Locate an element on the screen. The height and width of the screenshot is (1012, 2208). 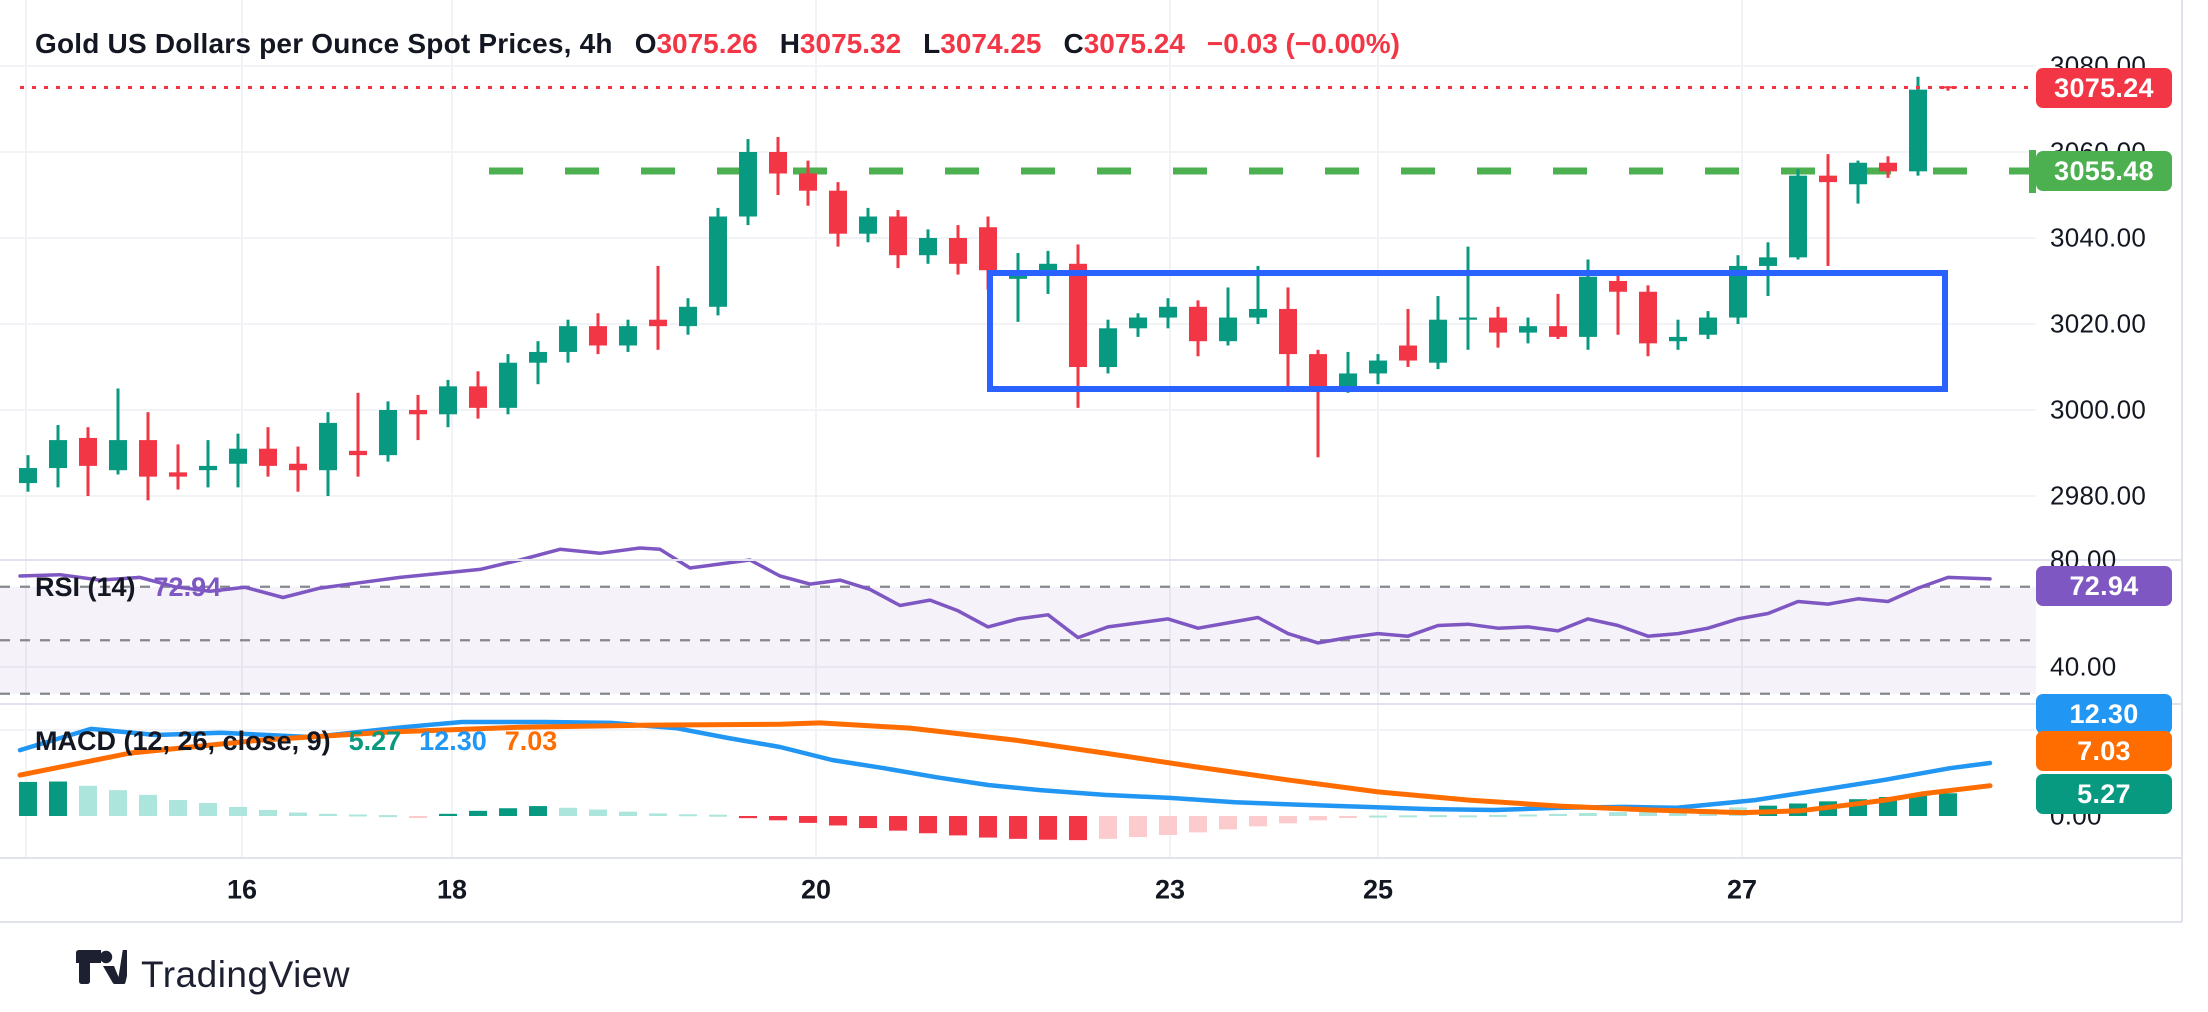
macd-label: MACD (12, 26, close, 9) is located at coordinates (183, 741).